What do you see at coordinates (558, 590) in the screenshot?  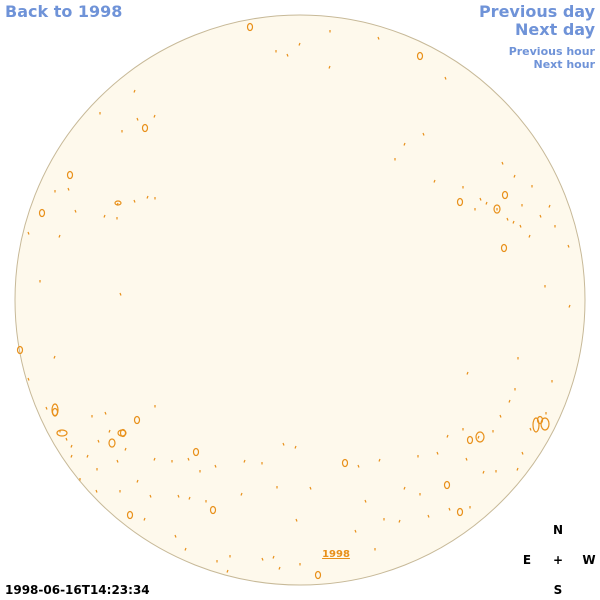 I see `compass-south: S` at bounding box center [558, 590].